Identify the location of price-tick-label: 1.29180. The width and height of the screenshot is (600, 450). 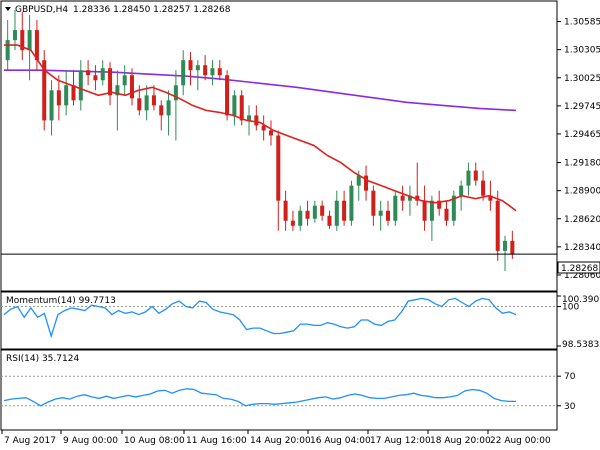
(582, 164).